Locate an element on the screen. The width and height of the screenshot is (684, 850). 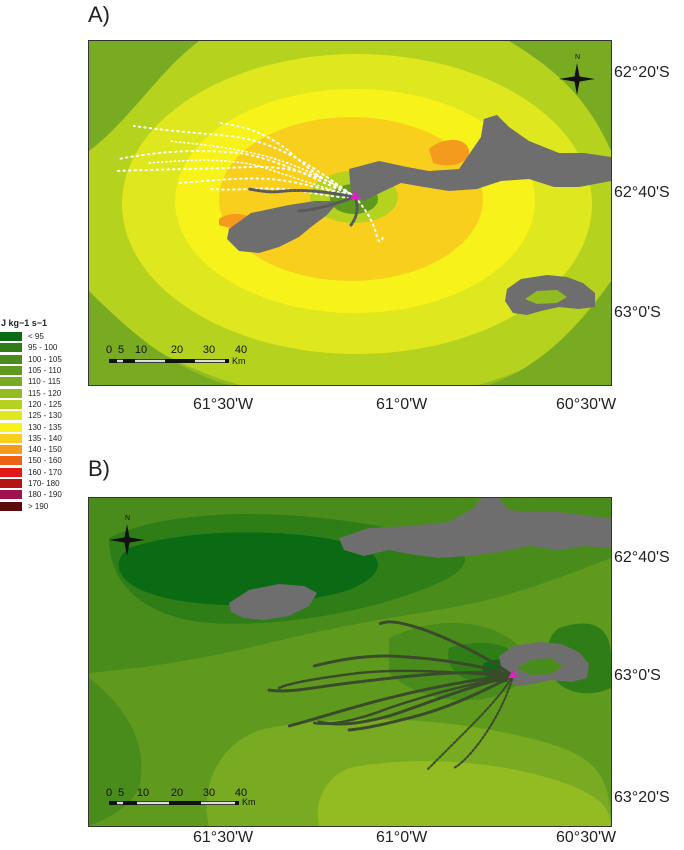
legend-item: 120 - 125 is located at coordinates (40, 404).